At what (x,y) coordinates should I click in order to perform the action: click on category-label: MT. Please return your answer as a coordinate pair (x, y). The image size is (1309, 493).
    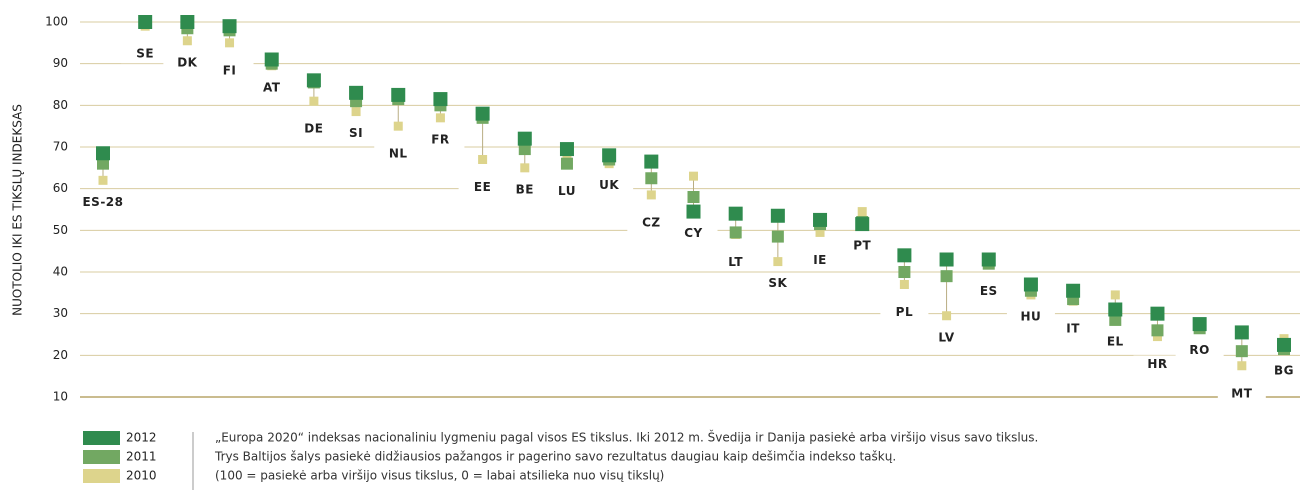
    Looking at the image, I should click on (1241, 393).